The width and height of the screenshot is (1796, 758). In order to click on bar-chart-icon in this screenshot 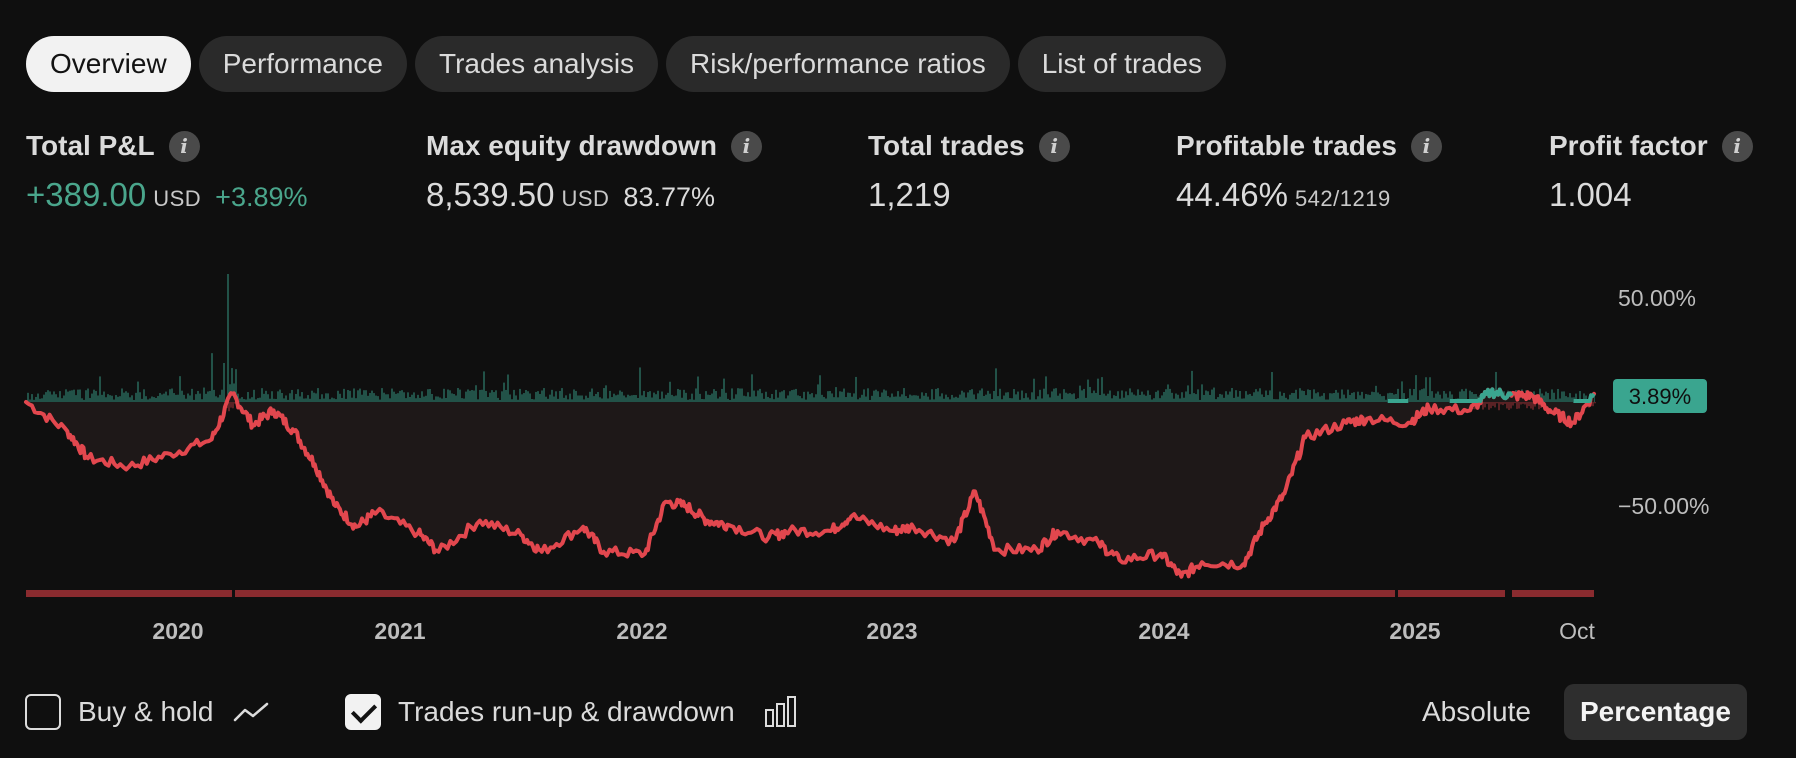, I will do `click(780, 711)`.